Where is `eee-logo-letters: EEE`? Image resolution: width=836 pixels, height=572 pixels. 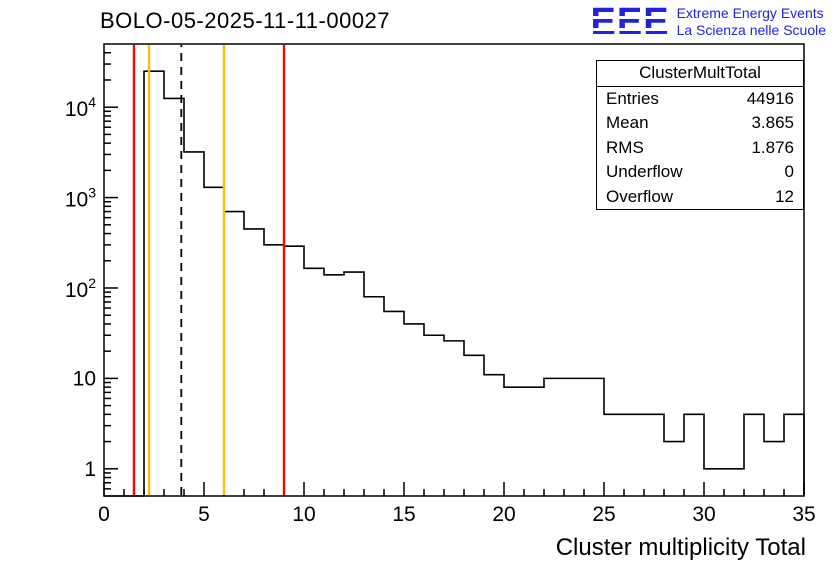
eee-logo-letters: EEE is located at coordinates (630, 22).